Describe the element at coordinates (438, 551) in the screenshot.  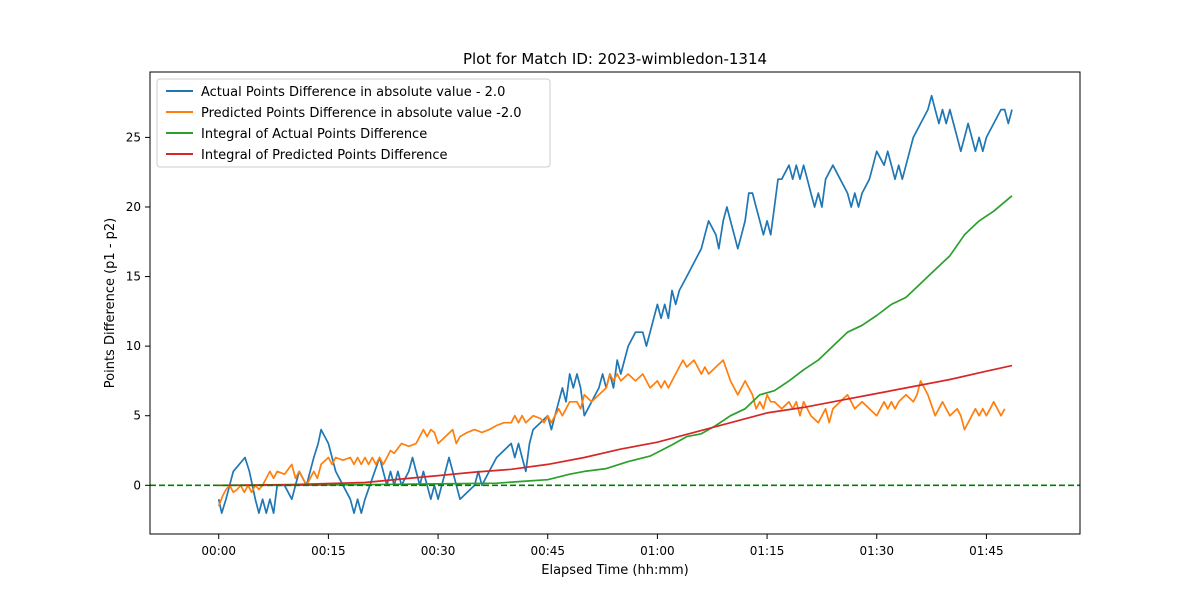
I see `x-tick-label: 00:30` at that location.